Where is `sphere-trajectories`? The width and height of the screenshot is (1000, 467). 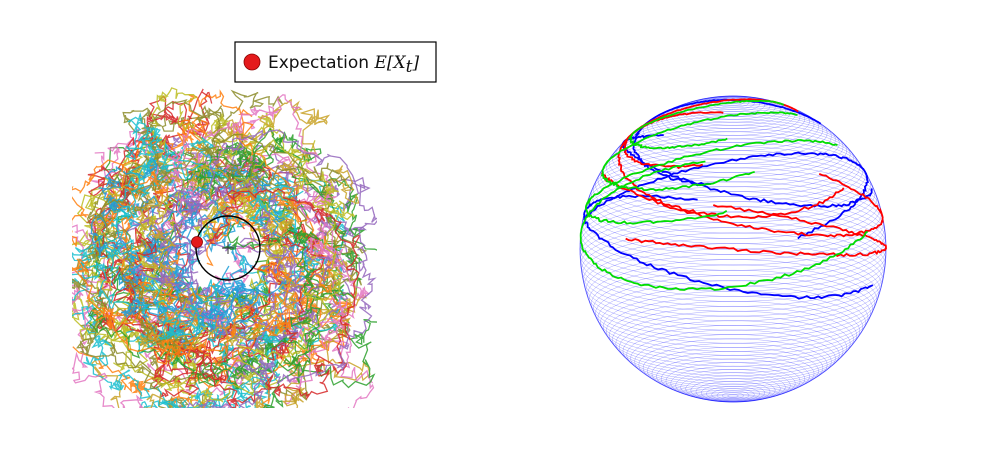
sphere-trajectories is located at coordinates (733, 199).